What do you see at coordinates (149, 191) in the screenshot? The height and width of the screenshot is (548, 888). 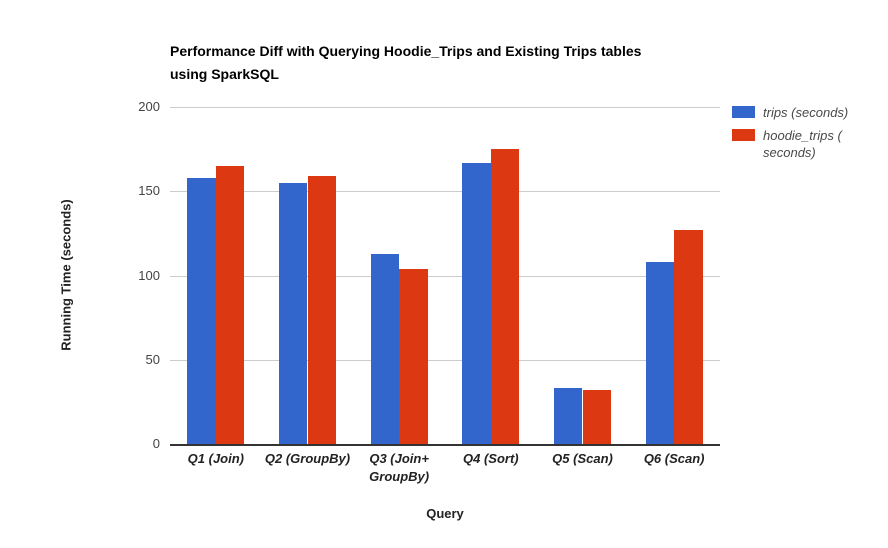 I see `y-tick-label-150: 150` at bounding box center [149, 191].